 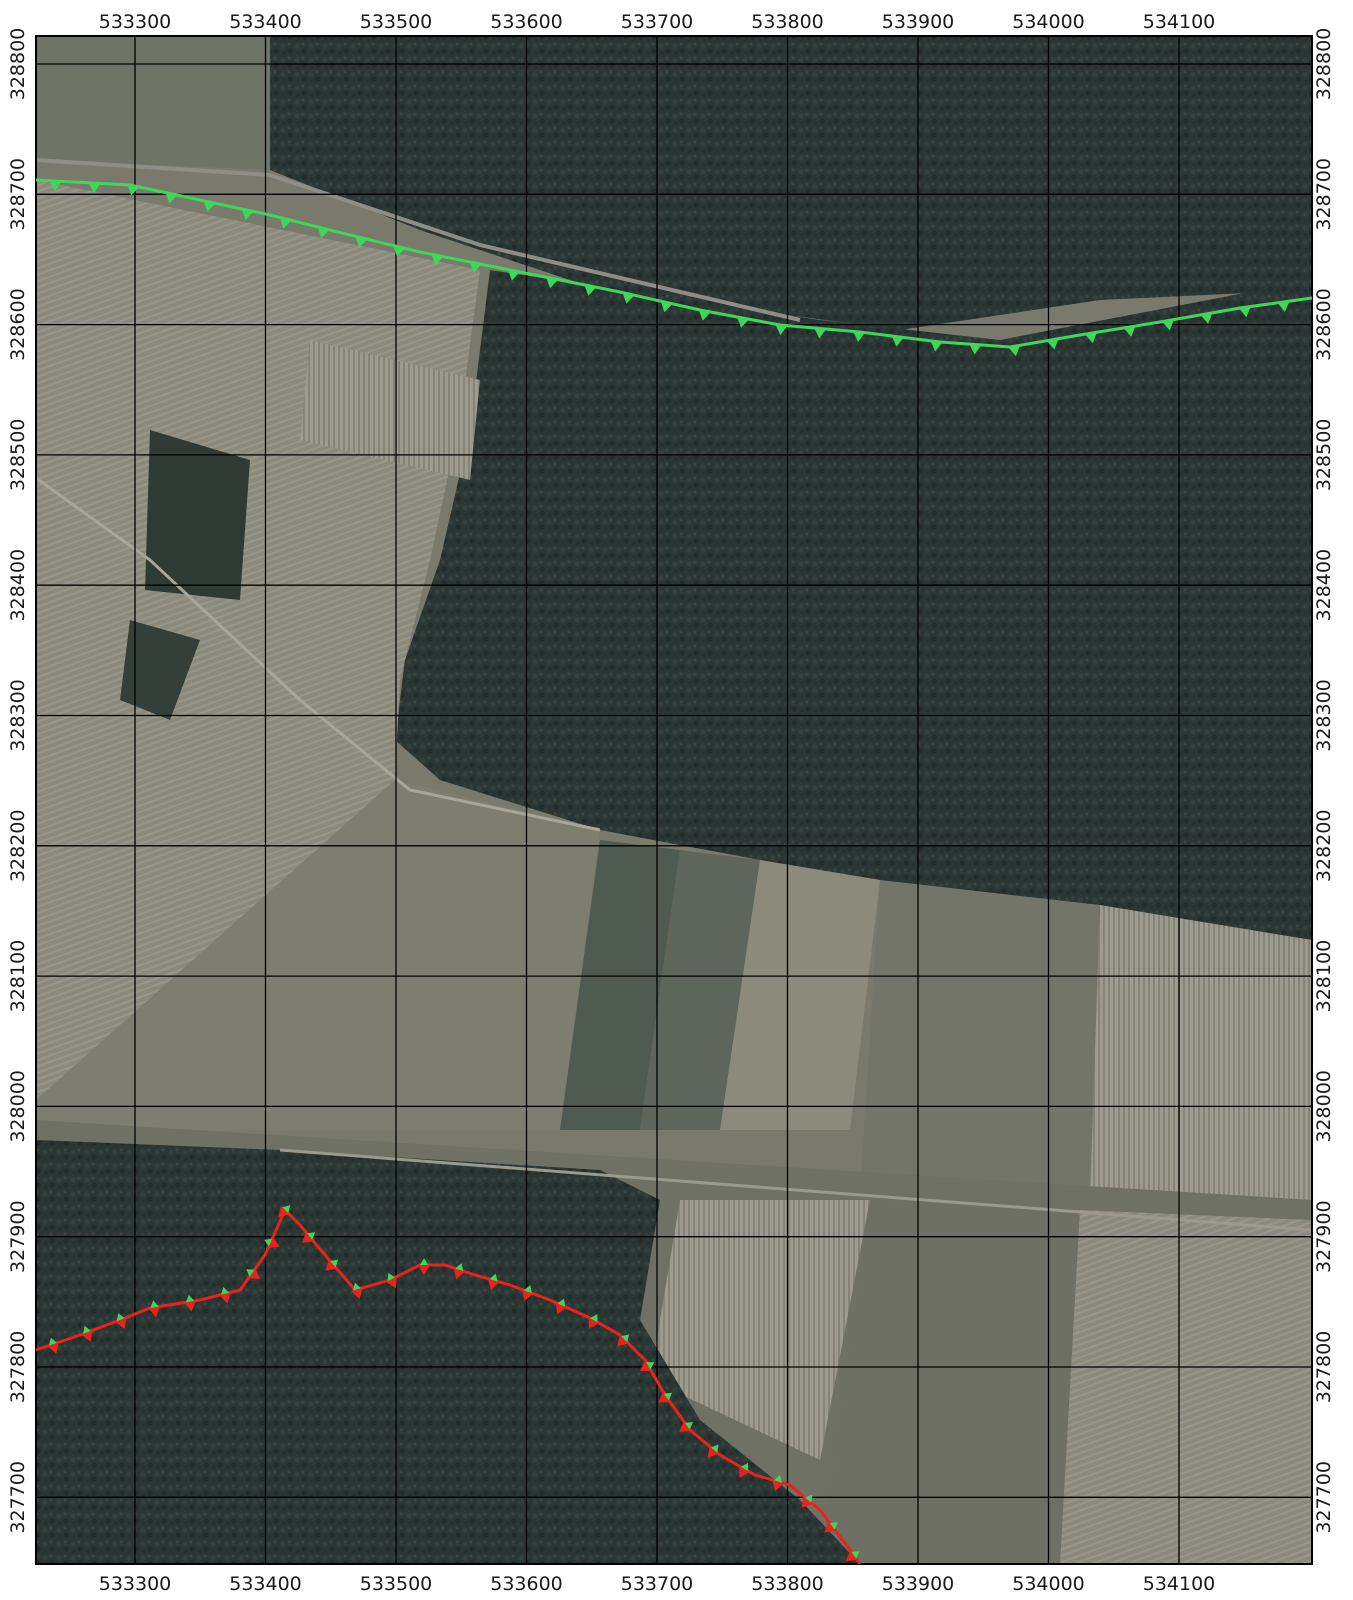 I want to click on green-line-ticks, so click(x=669, y=268).